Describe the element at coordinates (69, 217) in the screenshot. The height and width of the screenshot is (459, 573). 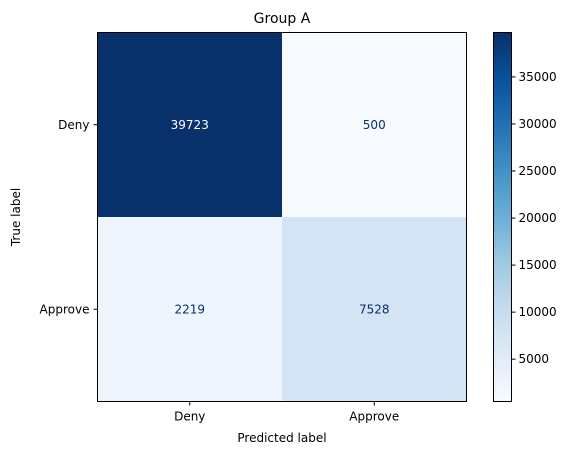
I see `y-axis-ticks: Deny Approve` at that location.